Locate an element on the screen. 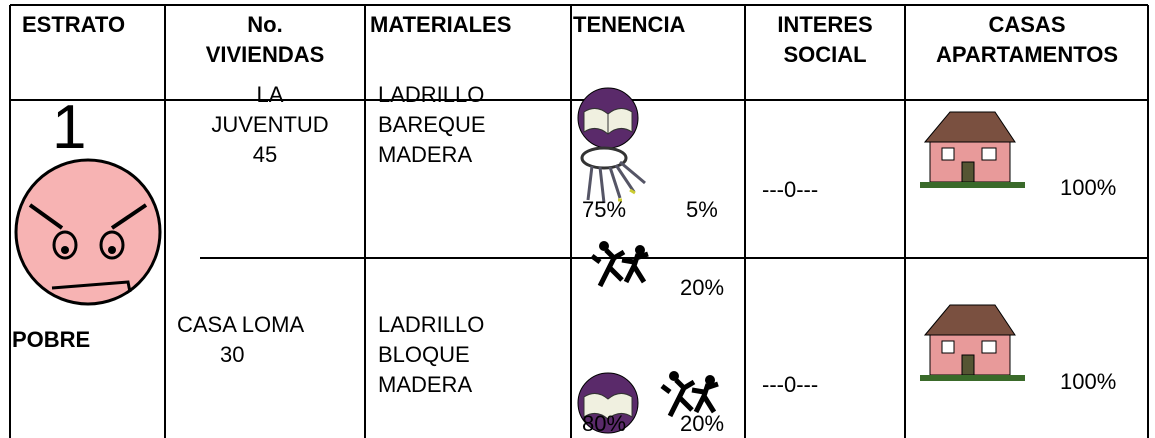 The width and height of the screenshot is (1155, 438). angry-face is located at coordinates (88, 232).